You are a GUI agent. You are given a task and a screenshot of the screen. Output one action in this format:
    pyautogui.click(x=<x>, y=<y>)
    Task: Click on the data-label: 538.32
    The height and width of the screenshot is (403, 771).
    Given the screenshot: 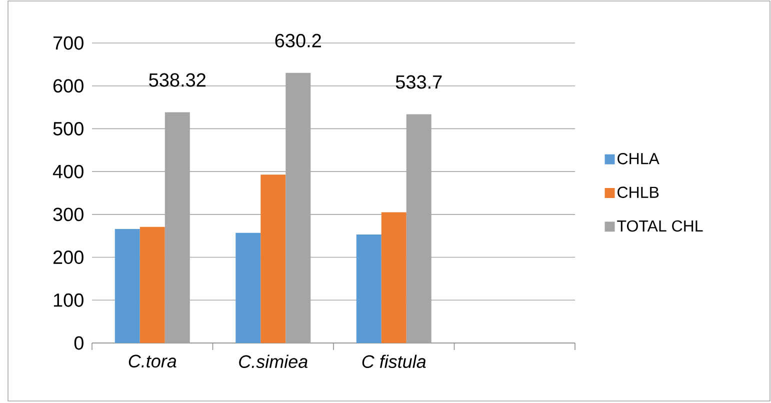 What is the action you would take?
    pyautogui.click(x=177, y=80)
    